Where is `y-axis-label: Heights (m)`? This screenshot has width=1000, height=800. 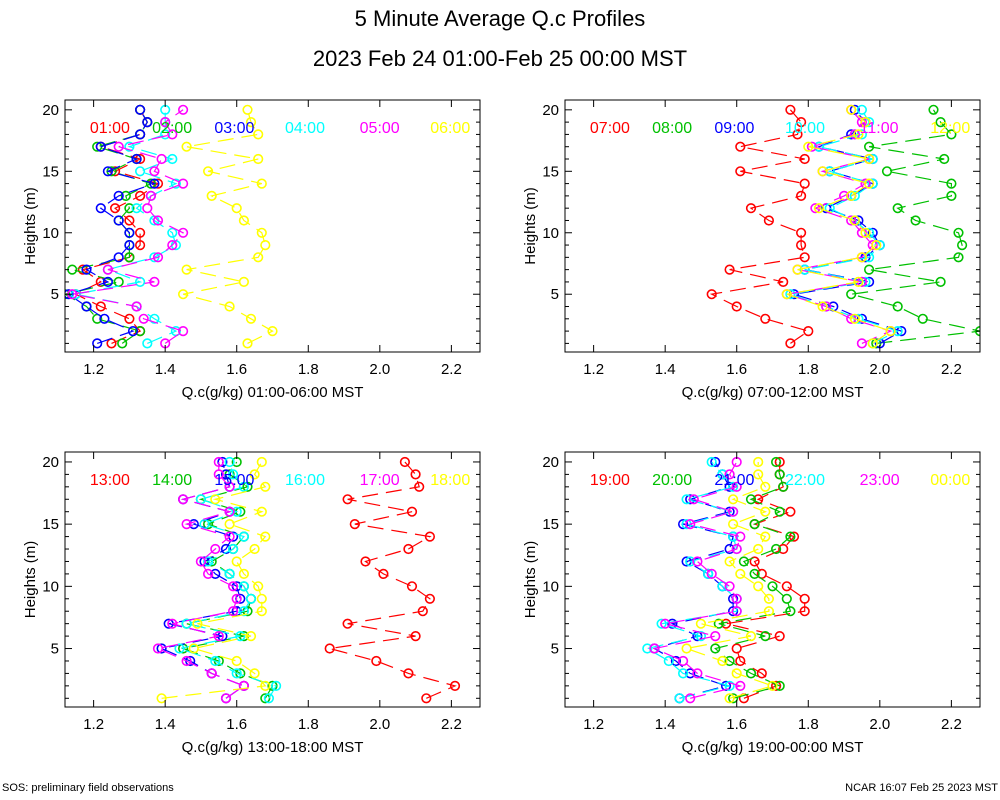
y-axis-label: Heights (m) is located at coordinates (30, 226).